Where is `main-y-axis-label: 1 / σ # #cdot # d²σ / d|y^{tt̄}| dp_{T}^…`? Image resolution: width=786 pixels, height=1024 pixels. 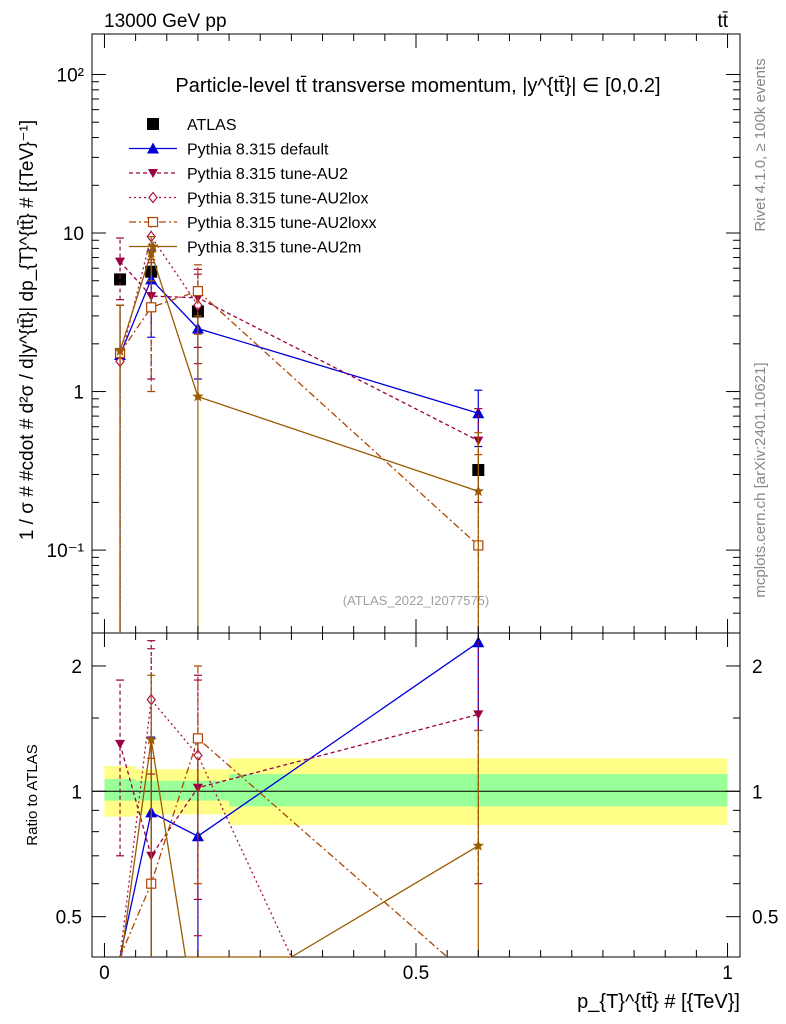 main-y-axis-label: 1 / σ # #cdot # d²σ / d|y^{tt̄}| dp_{T}^… is located at coordinates (27, 330).